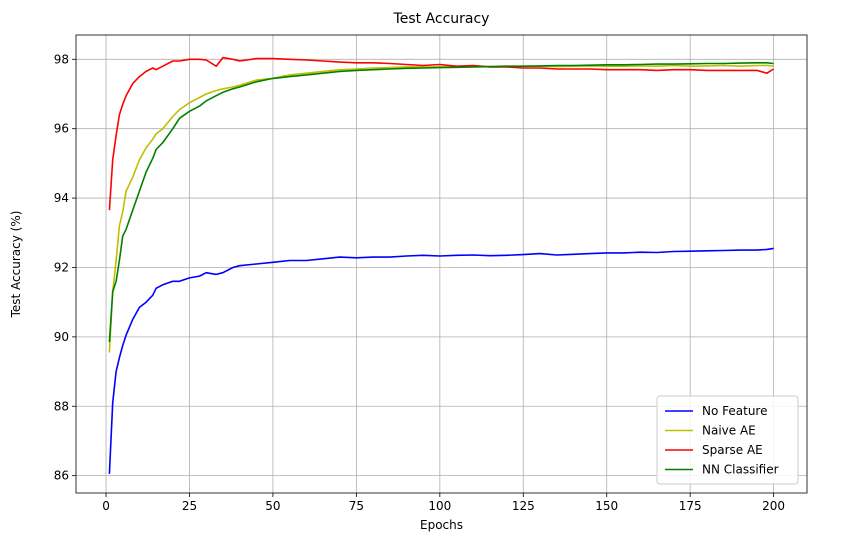 The height and width of the screenshot is (547, 842). What do you see at coordinates (740, 470) in the screenshot?
I see `legend-label-nn-classifier: NN Classifier` at bounding box center [740, 470].